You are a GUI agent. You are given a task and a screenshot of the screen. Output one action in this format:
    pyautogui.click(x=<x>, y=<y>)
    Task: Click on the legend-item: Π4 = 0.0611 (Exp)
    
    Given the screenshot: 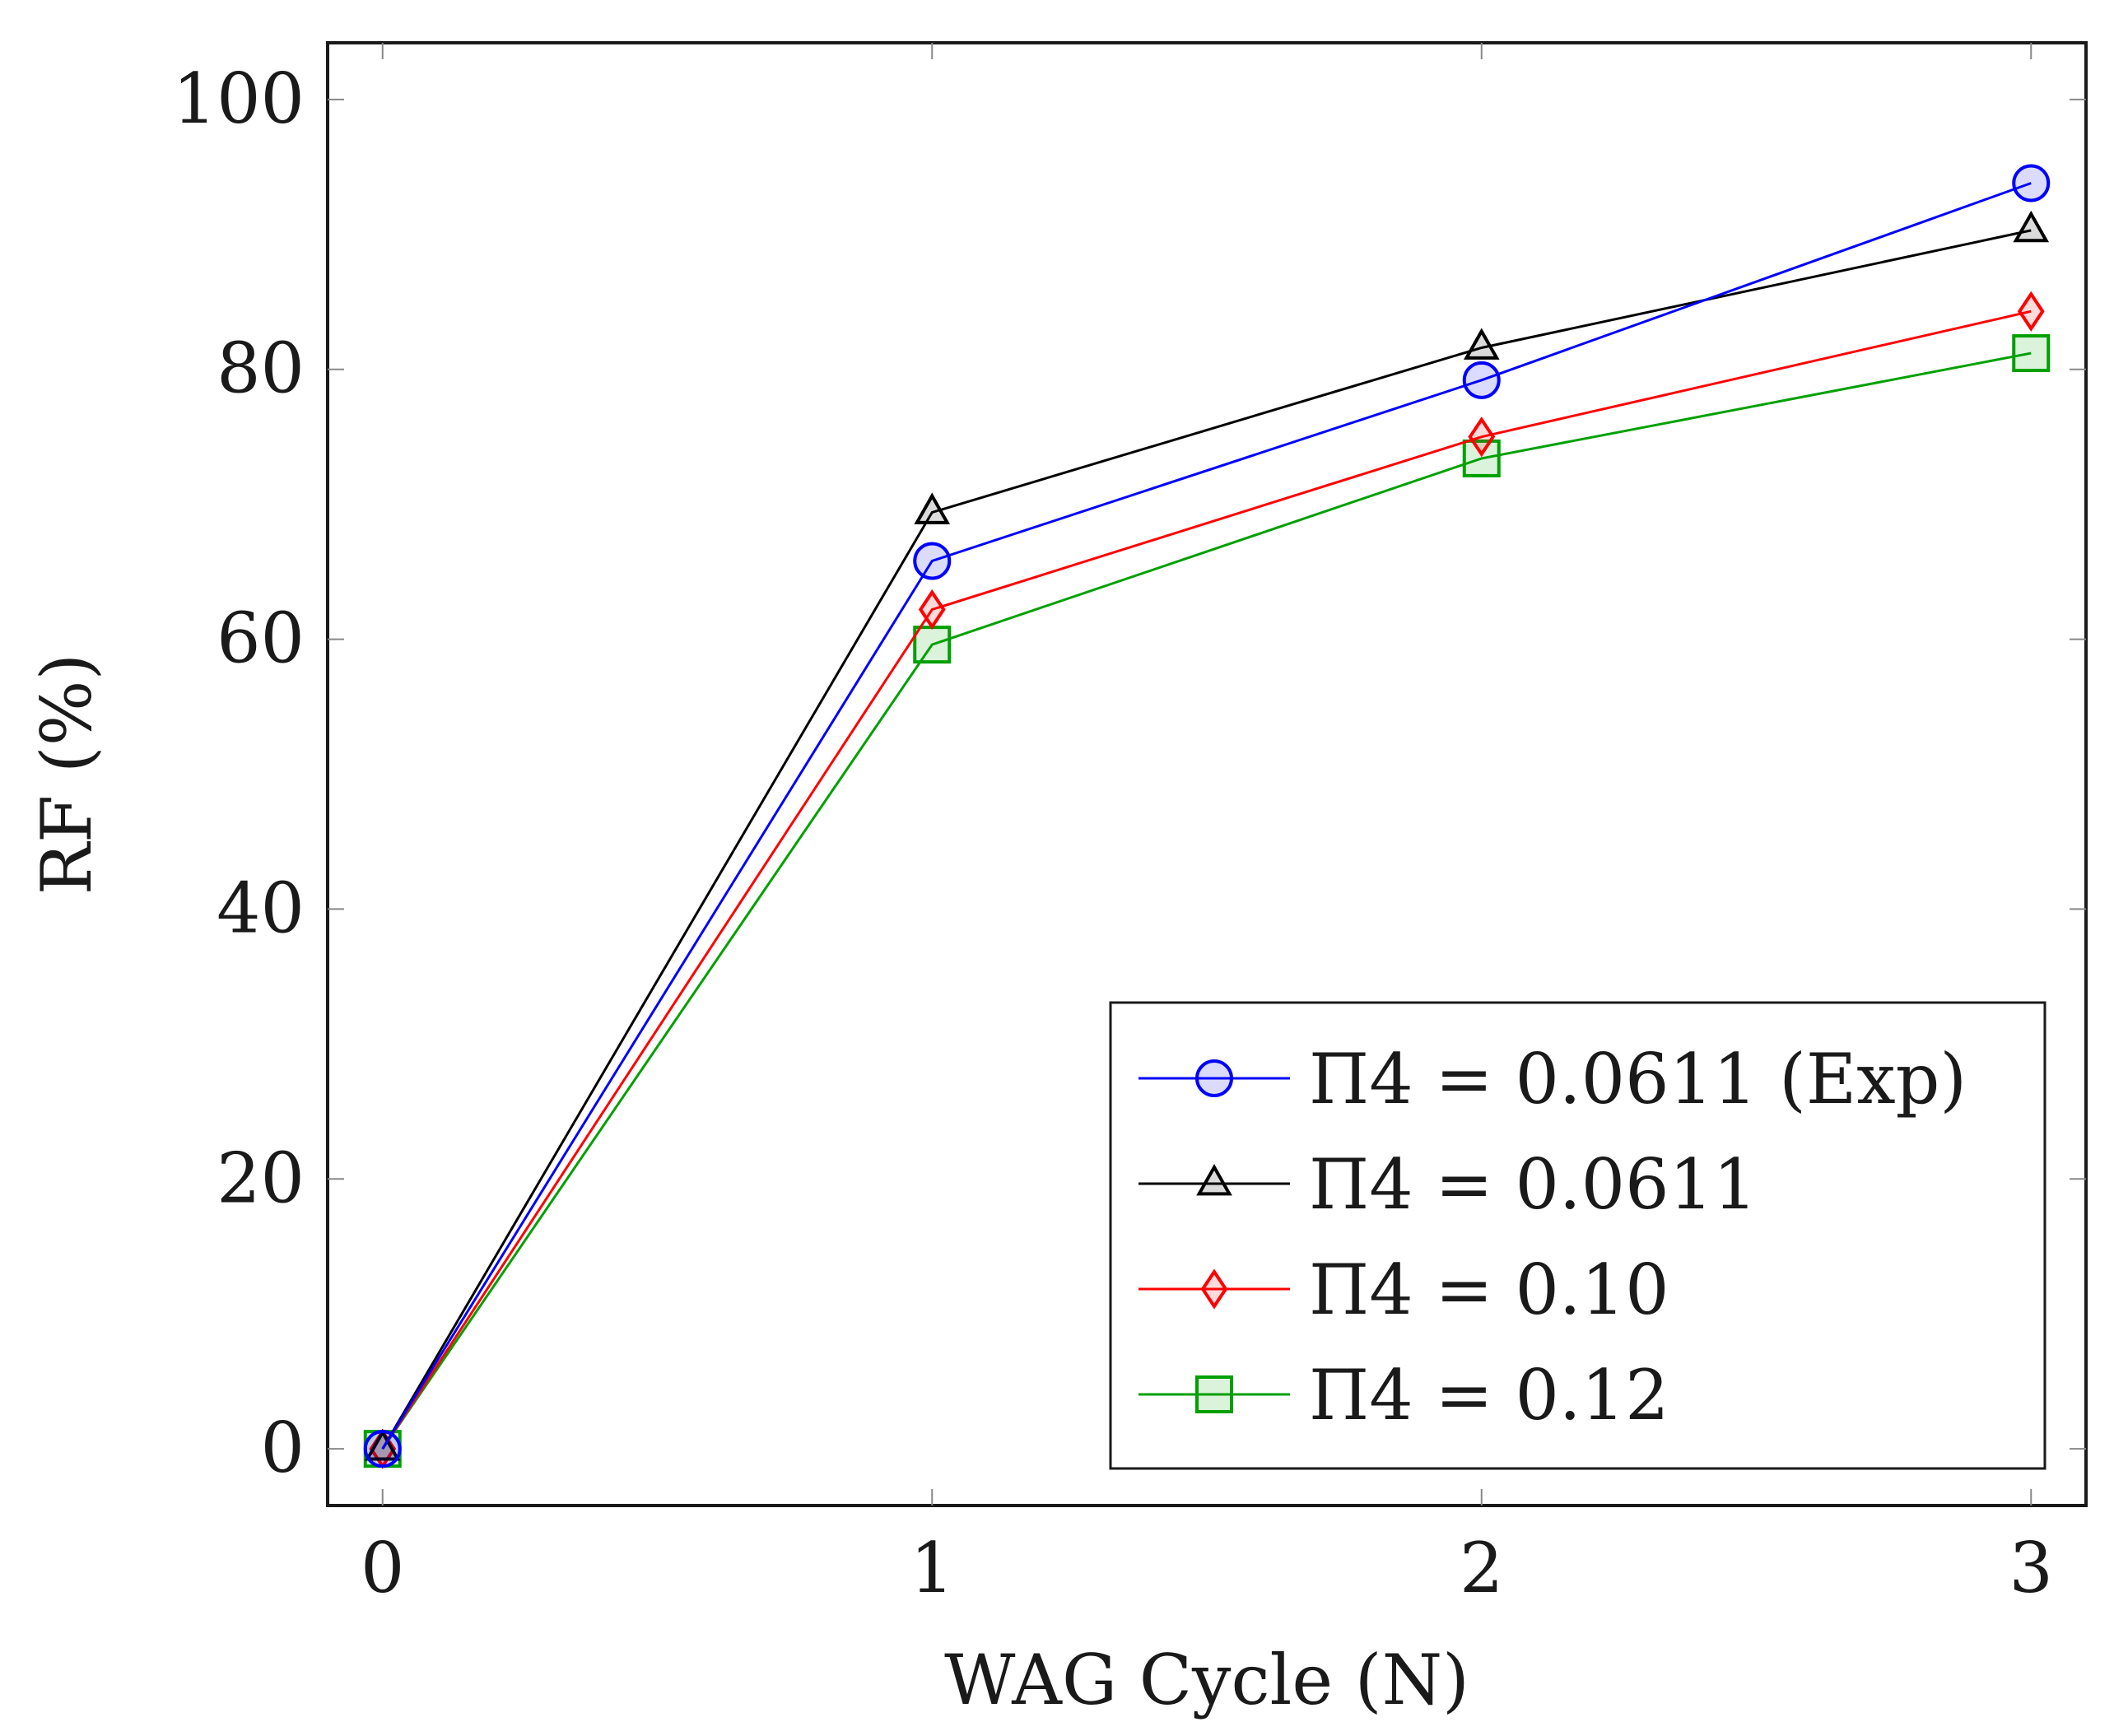 What is the action you would take?
    pyautogui.click(x=1552, y=1079)
    